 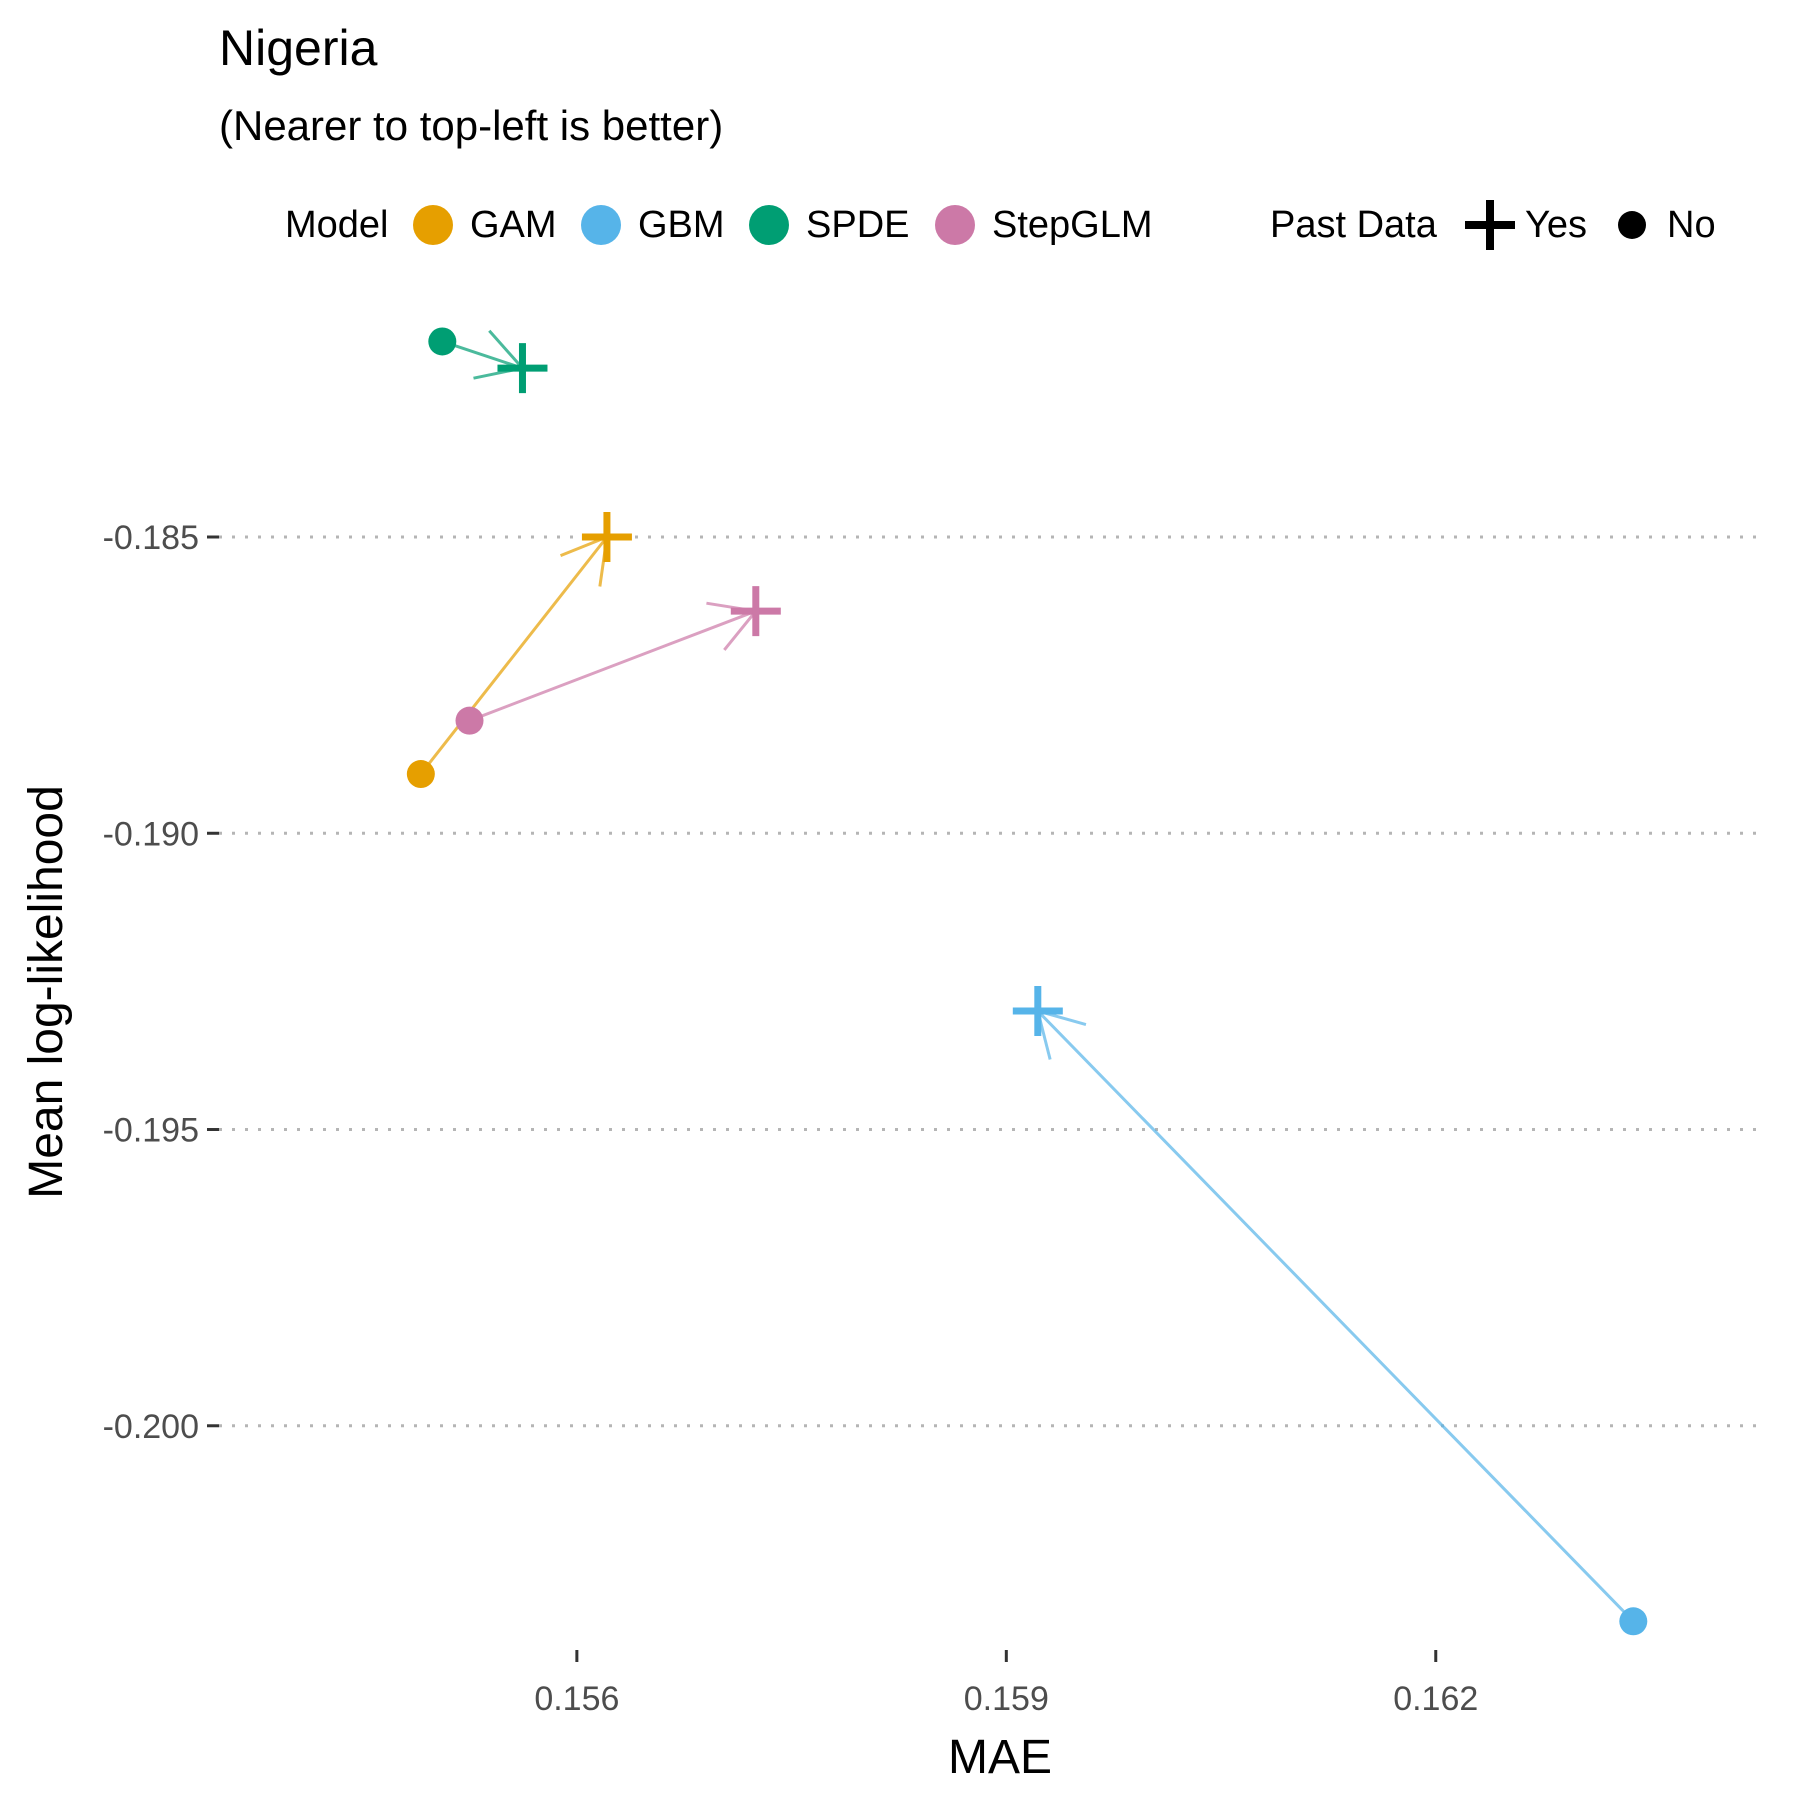 I want to click on point-spde-no-past-data, so click(x=442, y=341).